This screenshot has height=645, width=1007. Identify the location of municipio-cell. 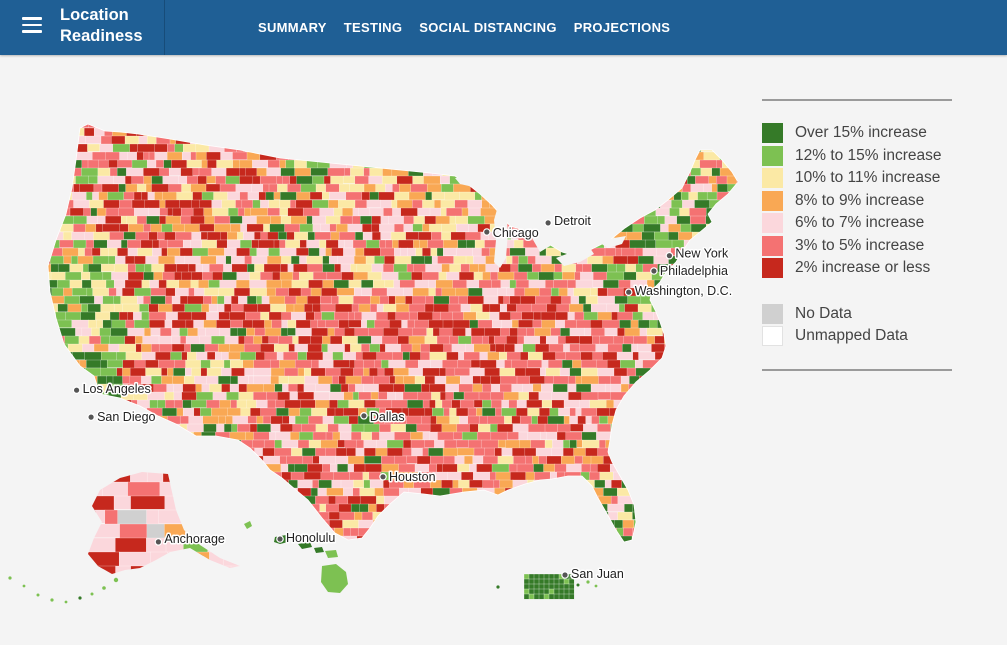
(541, 581).